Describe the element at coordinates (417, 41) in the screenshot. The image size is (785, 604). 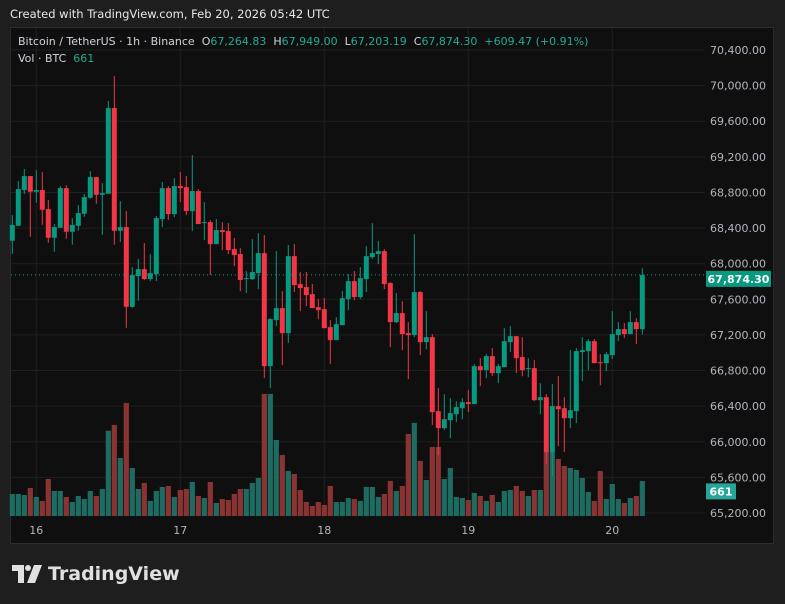
I see `close-label: C` at that location.